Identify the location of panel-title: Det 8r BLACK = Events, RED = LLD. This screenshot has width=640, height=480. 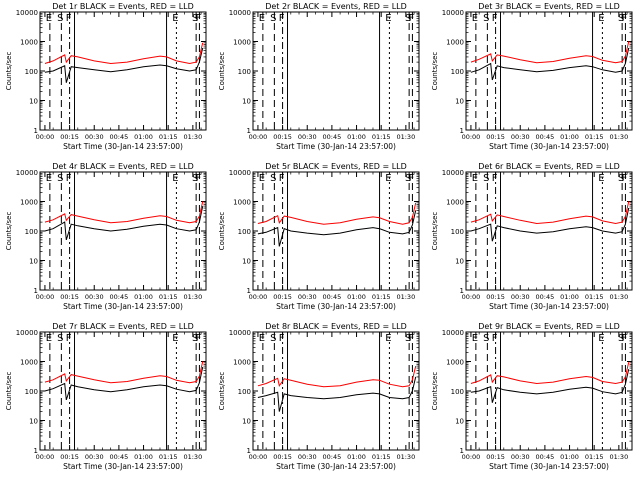
(336, 326).